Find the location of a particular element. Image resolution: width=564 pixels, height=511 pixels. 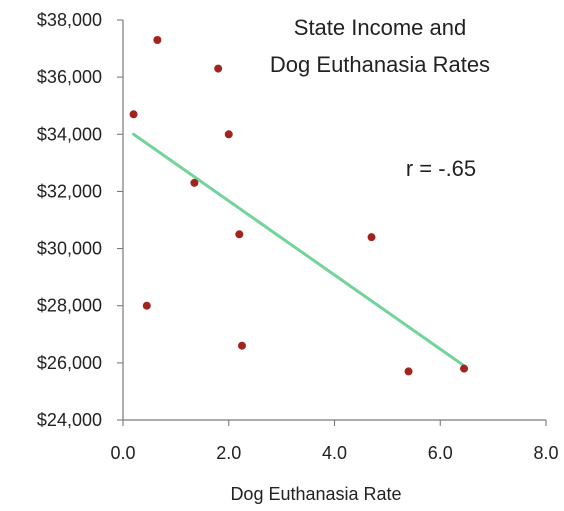

y-tick-label: $28,000 is located at coordinates (69, 306).